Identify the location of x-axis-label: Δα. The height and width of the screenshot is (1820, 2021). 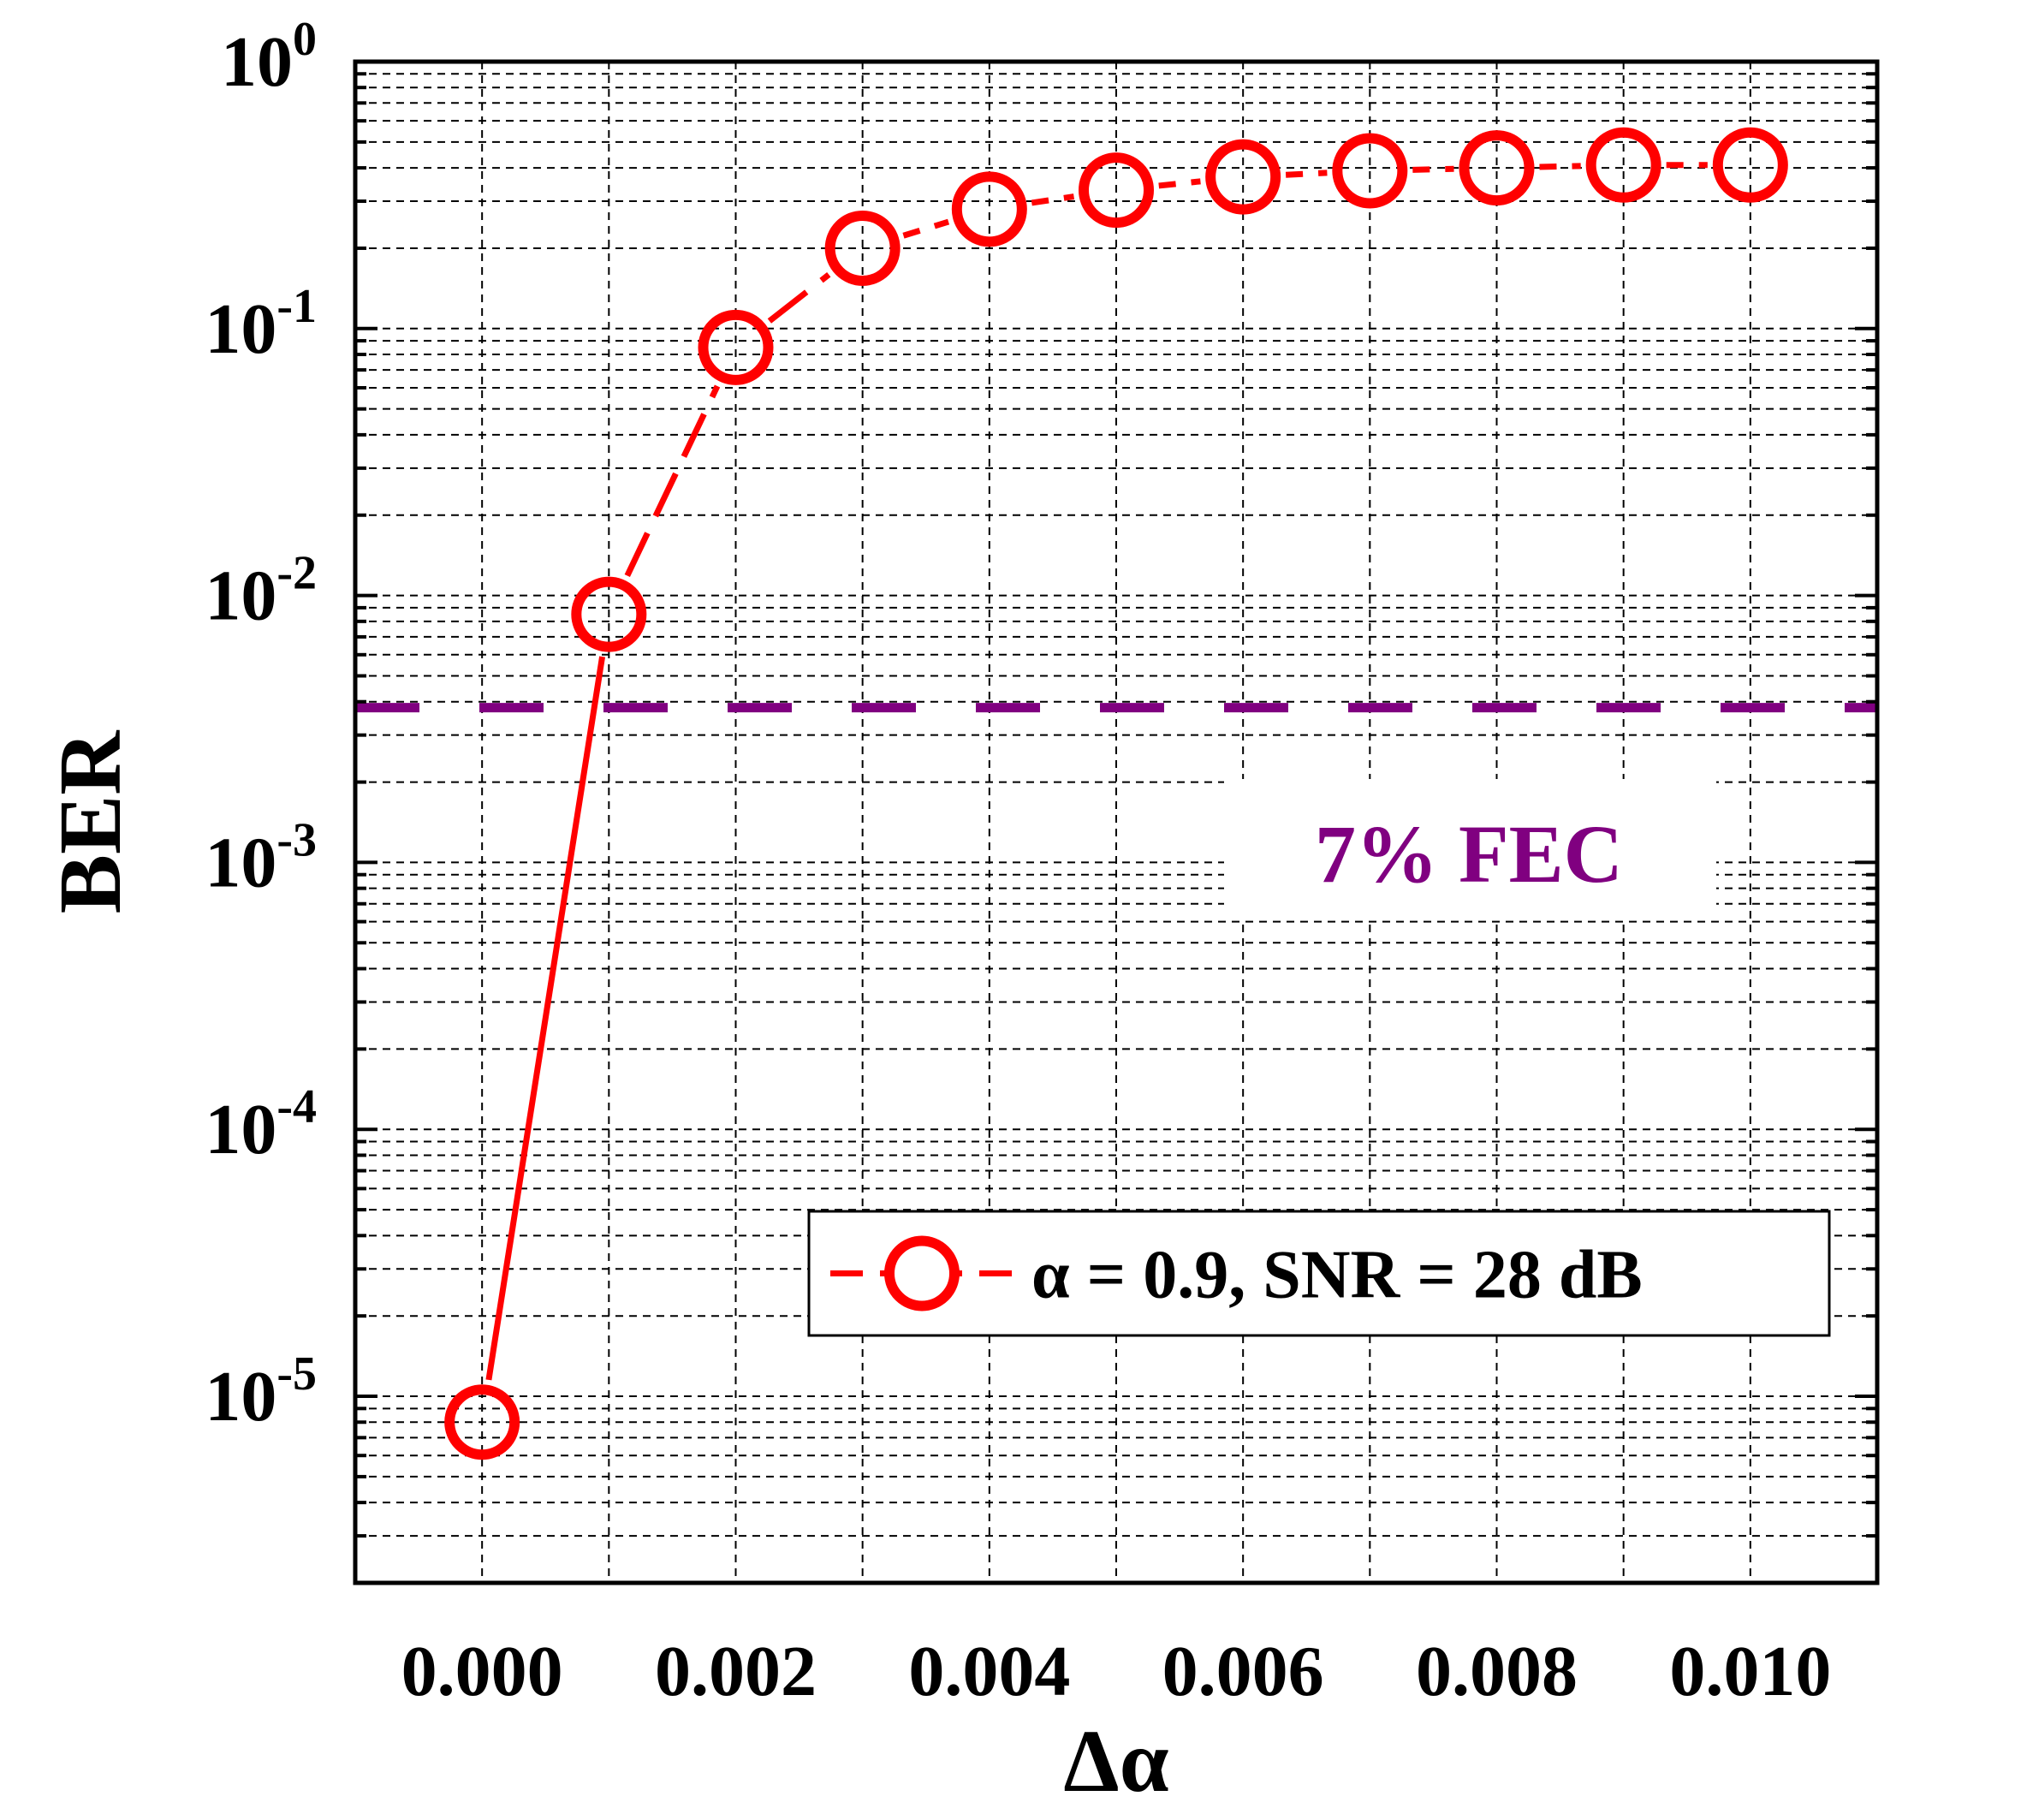
(1115, 1762).